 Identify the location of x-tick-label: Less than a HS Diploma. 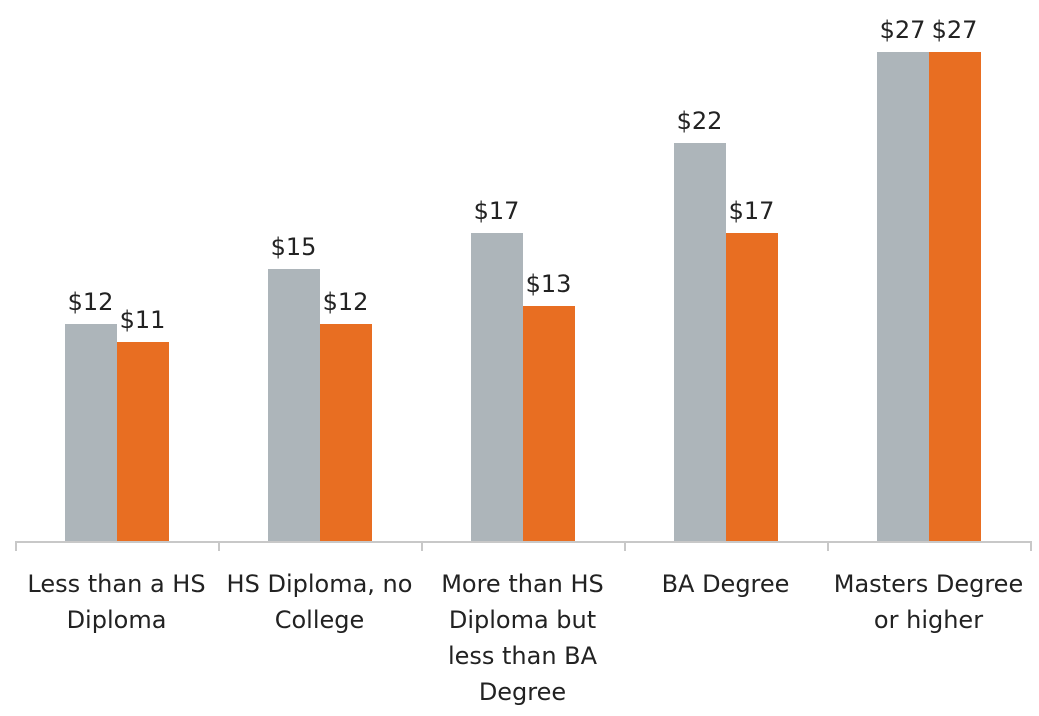
(116, 602).